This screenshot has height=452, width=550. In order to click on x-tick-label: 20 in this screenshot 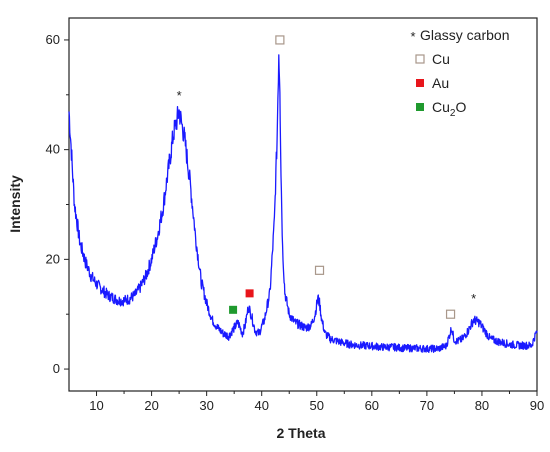, I will do `click(151, 405)`.